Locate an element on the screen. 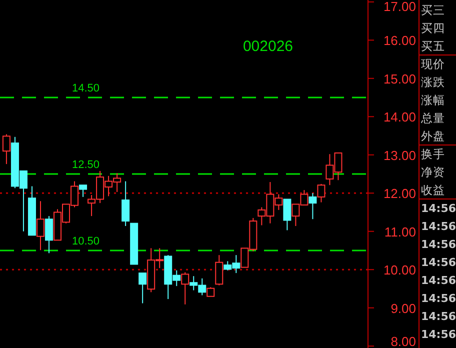 The image size is (456, 348). text: 买四 is located at coordinates (433, 28).